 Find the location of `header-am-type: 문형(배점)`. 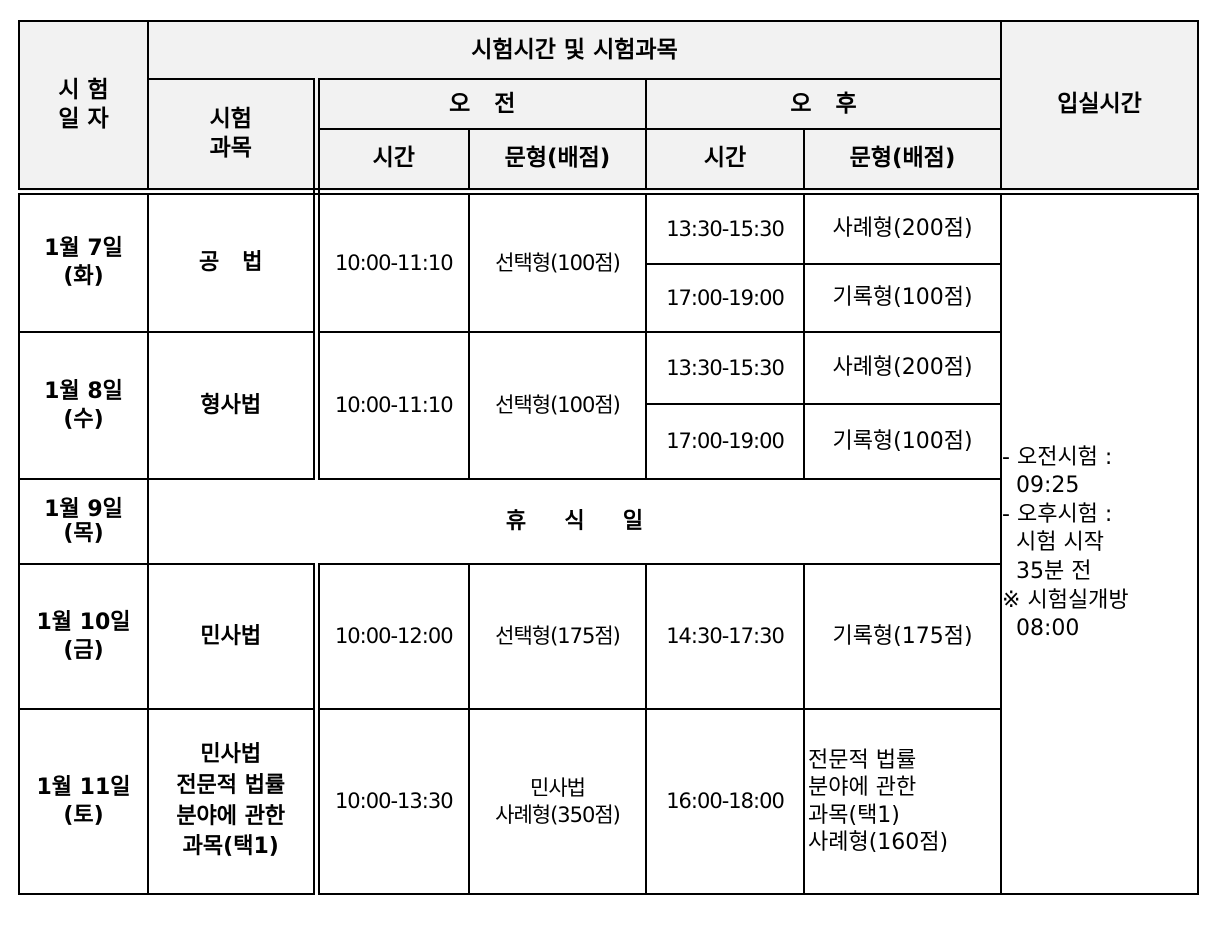

header-am-type: 문형(배점) is located at coordinates (557, 161).